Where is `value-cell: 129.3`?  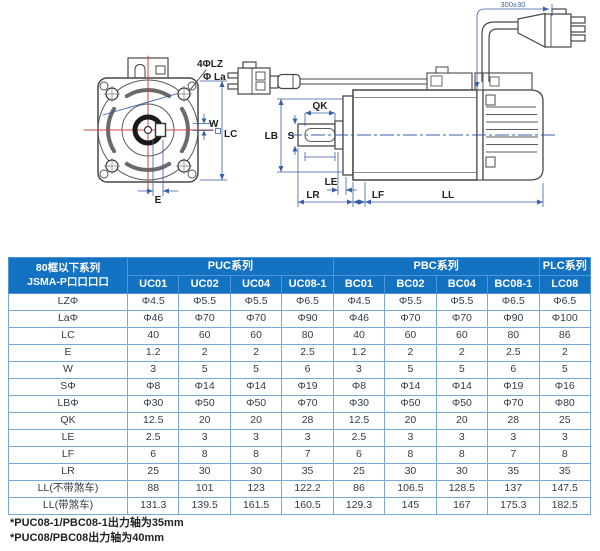
value-cell: 129.3 is located at coordinates (359, 506).